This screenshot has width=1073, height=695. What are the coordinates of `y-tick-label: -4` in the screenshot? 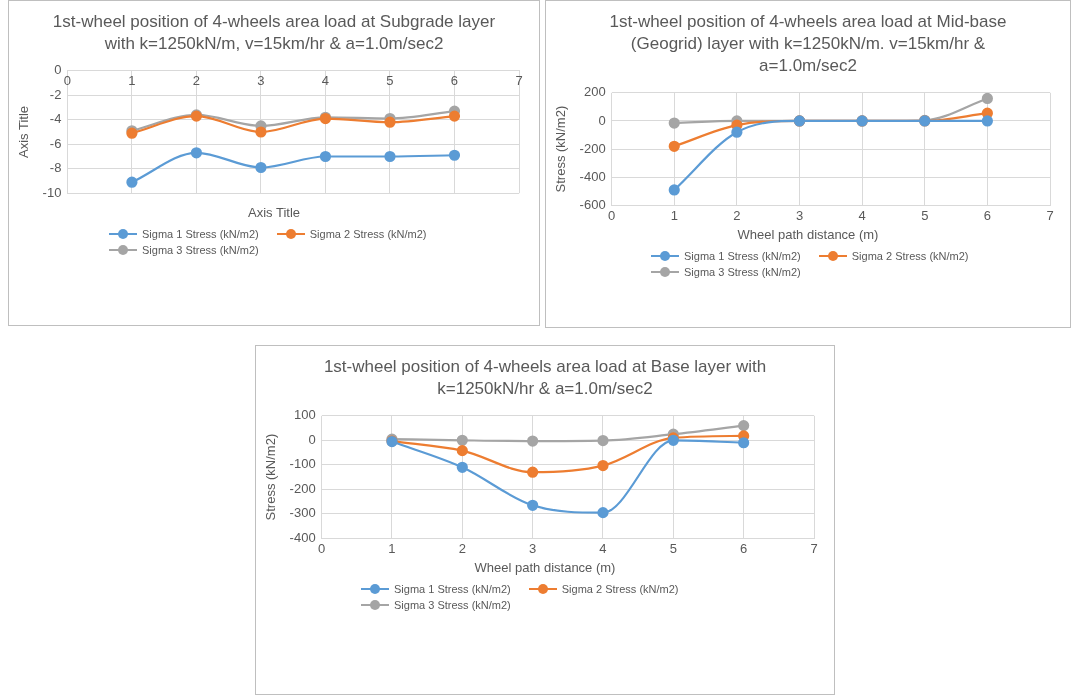 It's located at (55, 119).